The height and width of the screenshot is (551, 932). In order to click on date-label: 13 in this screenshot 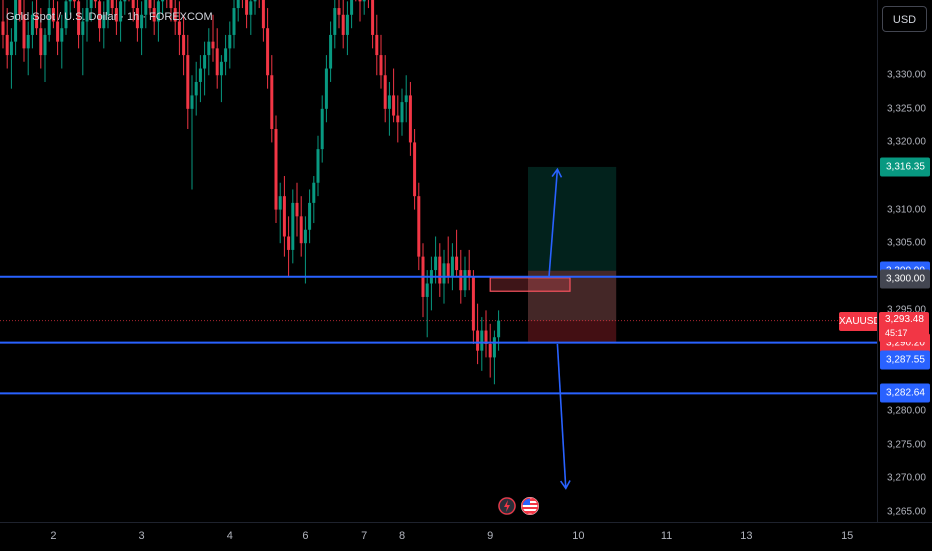, I will do `click(746, 536)`.